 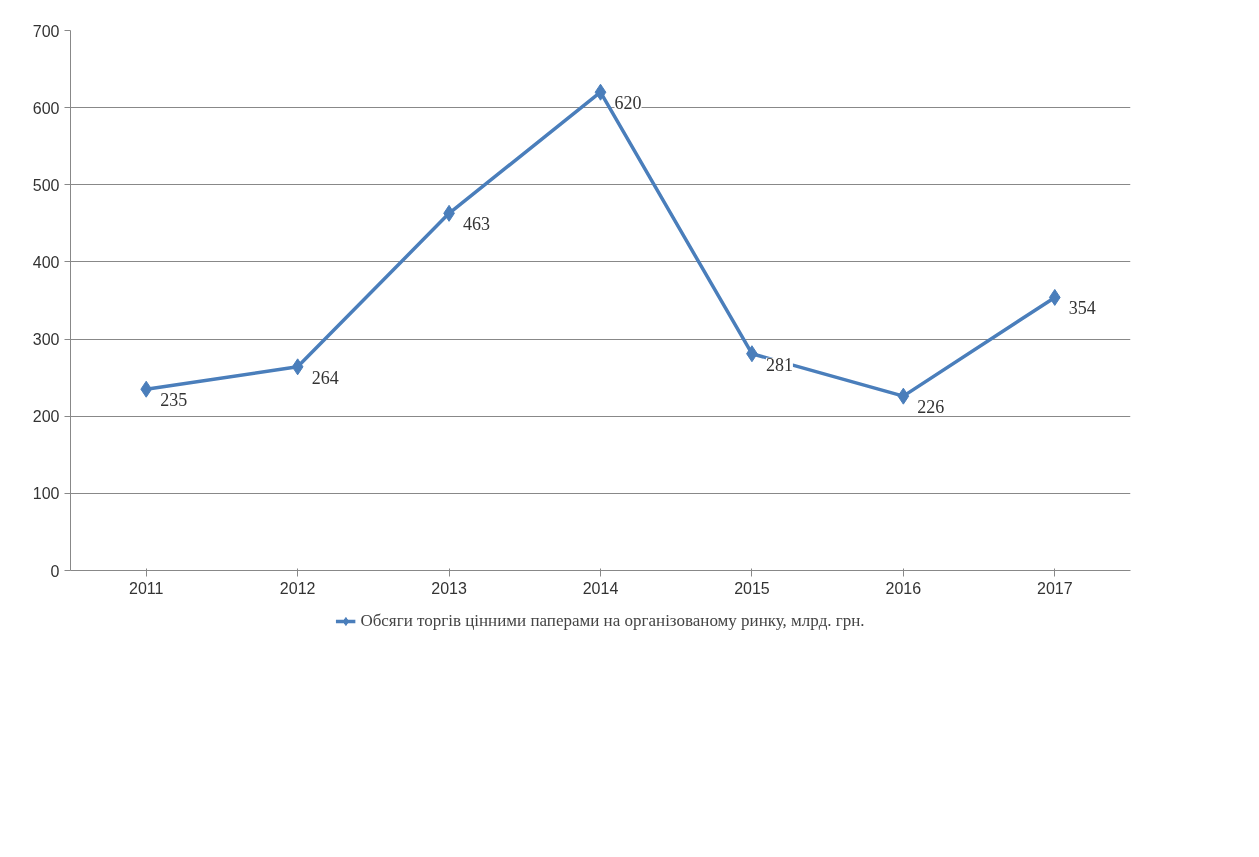 What do you see at coordinates (46, 417) in the screenshot?
I see `y-tick-label: 200` at bounding box center [46, 417].